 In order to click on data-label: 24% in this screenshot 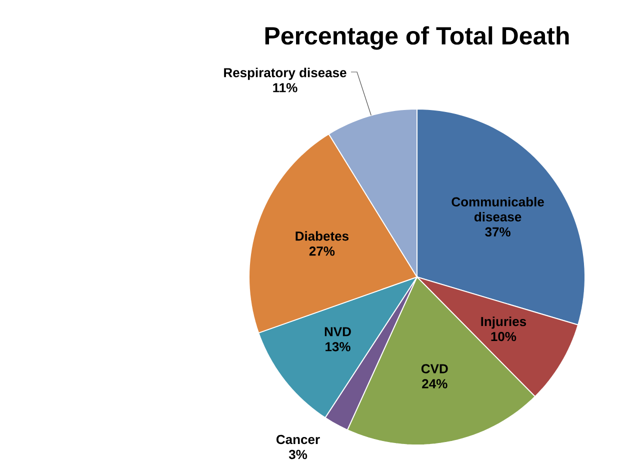, I will do `click(435, 383)`.